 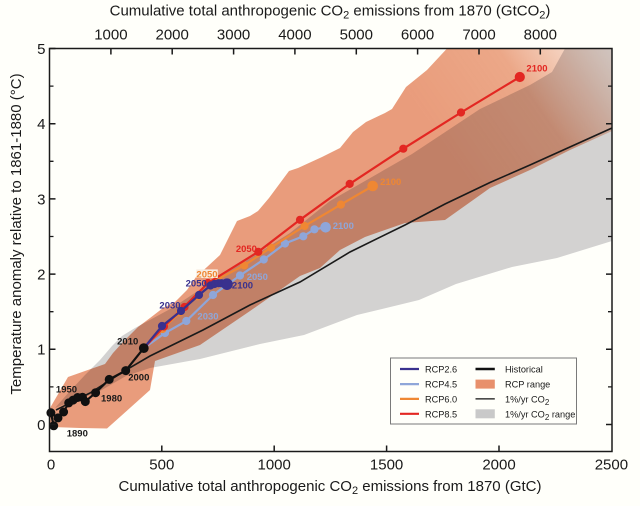 I want to click on svg-text: 3000, so click(x=233, y=35).